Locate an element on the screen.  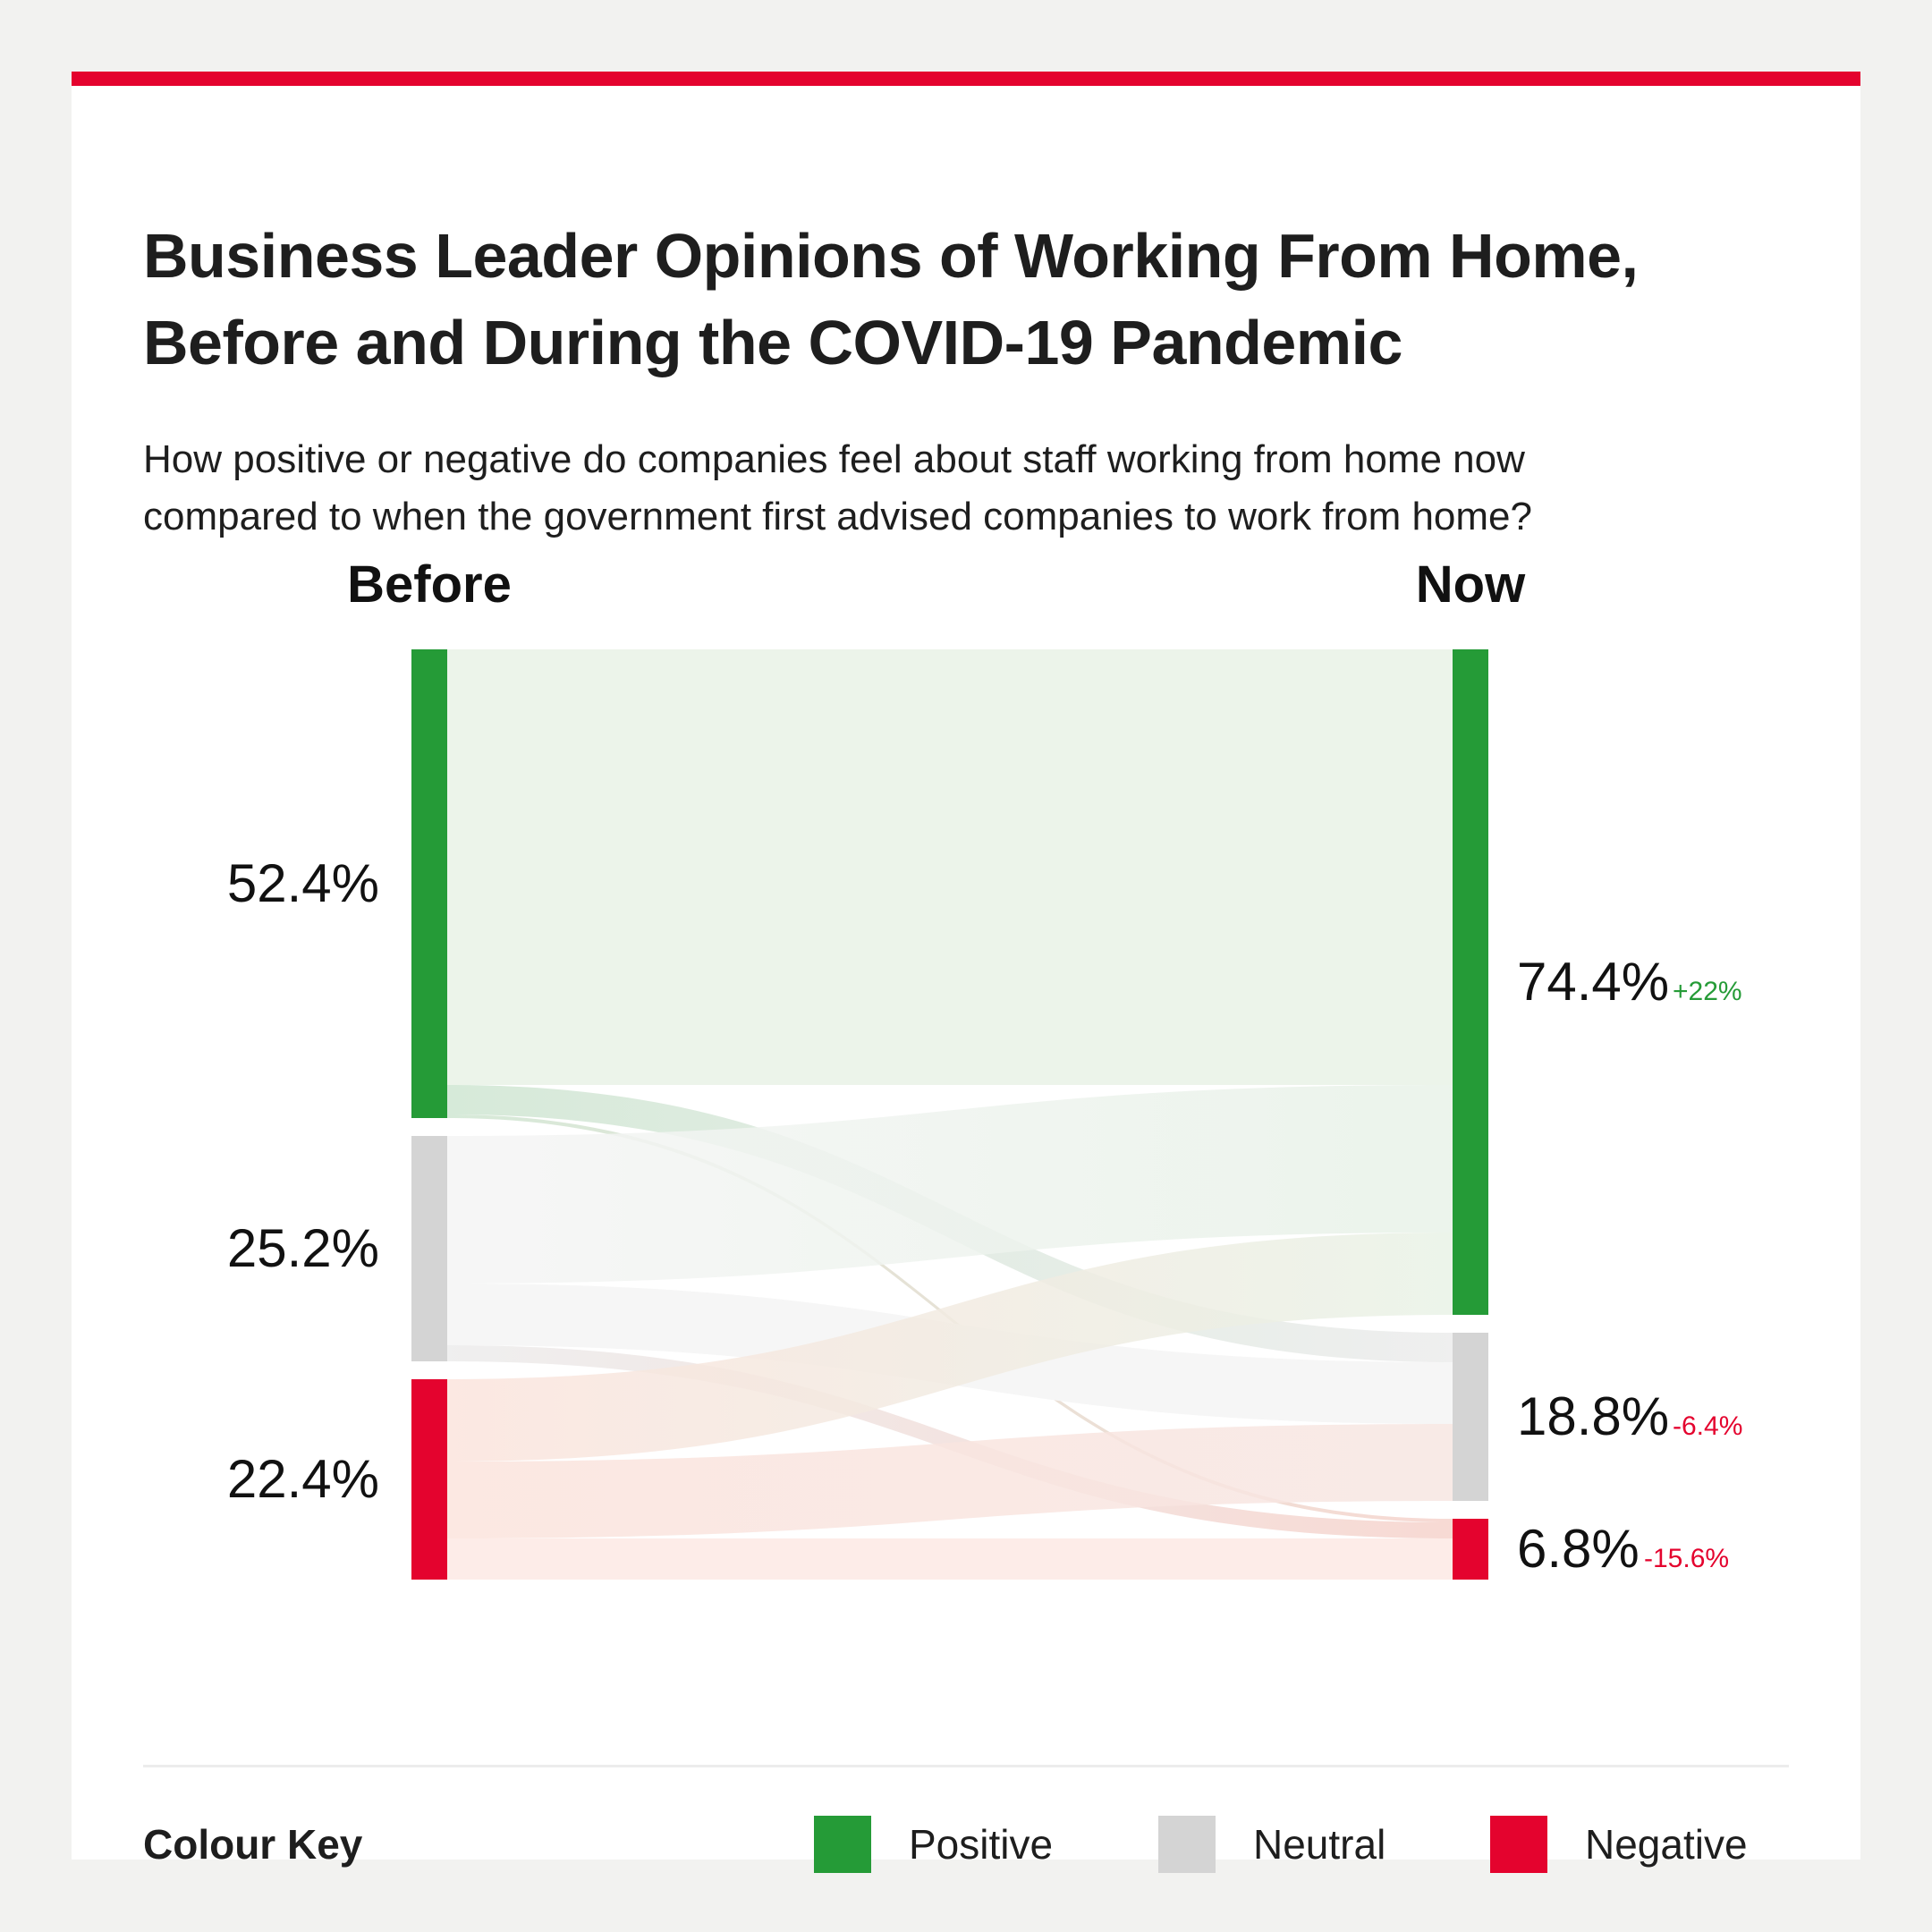
node-before-neutral is located at coordinates (429, 1248).